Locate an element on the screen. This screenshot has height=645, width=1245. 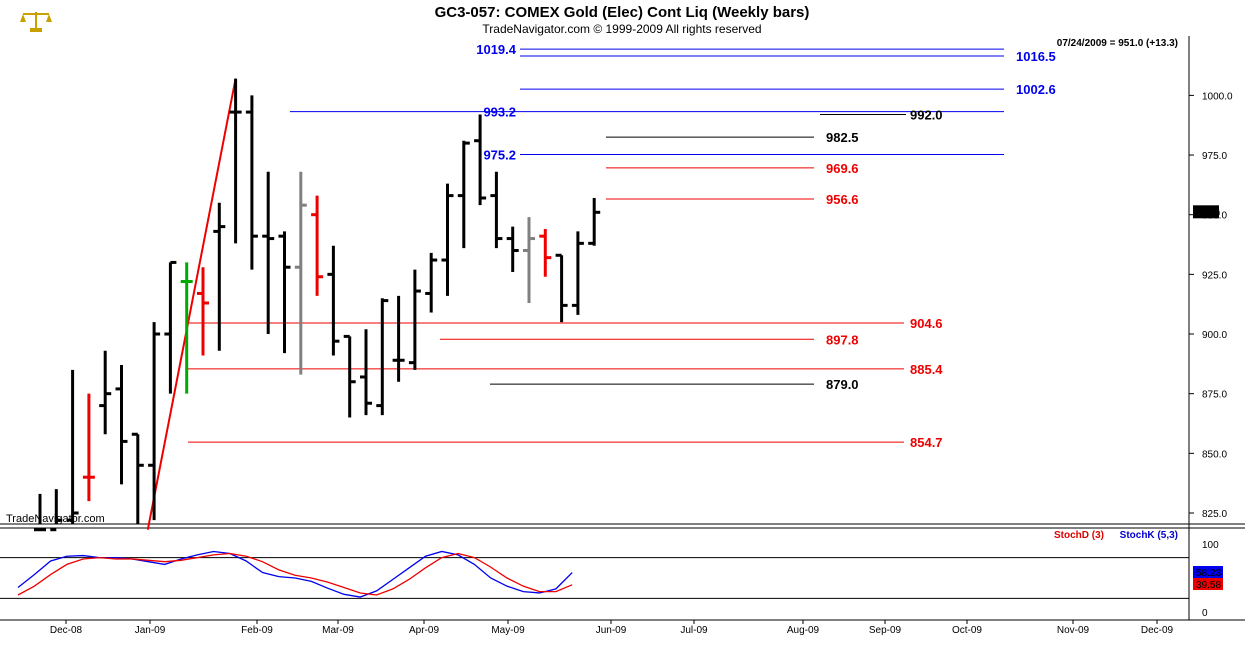
stochd-last-badge is located at coordinates (1208, 584).